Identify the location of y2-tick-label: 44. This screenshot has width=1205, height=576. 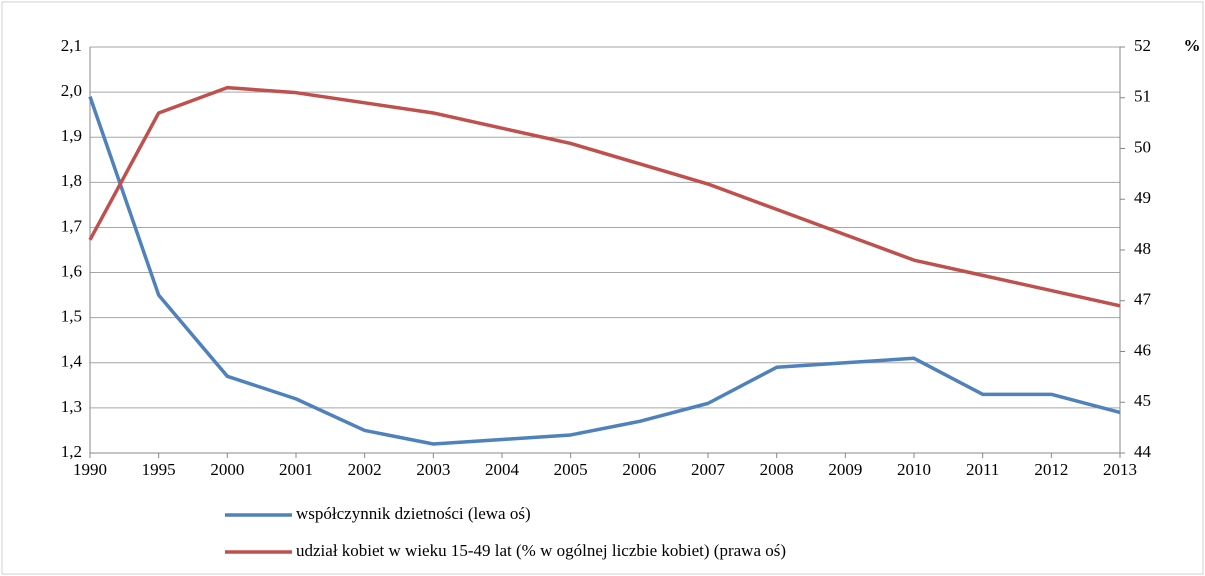
(1143, 451).